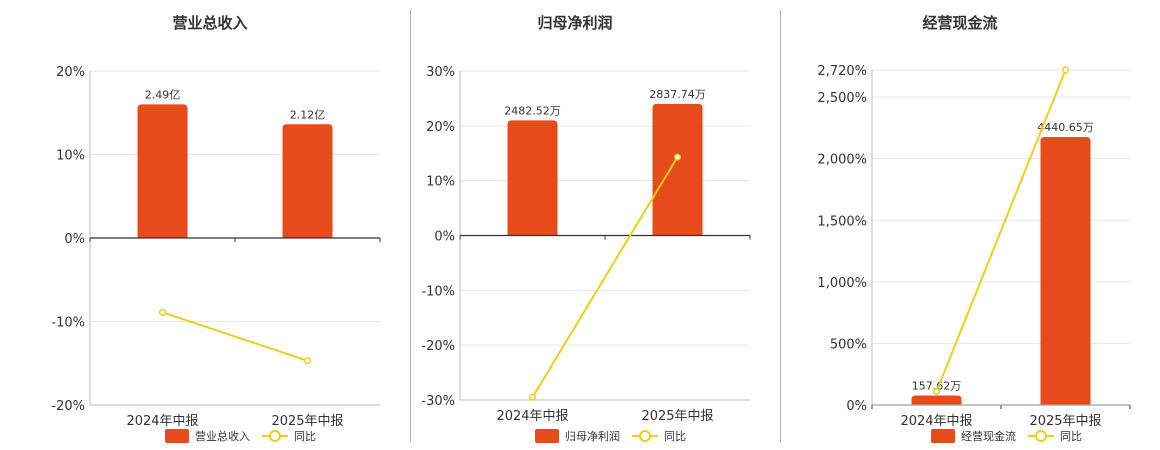 The height and width of the screenshot is (450, 1160). I want to click on chart-title: 营业总收入, so click(209, 23).